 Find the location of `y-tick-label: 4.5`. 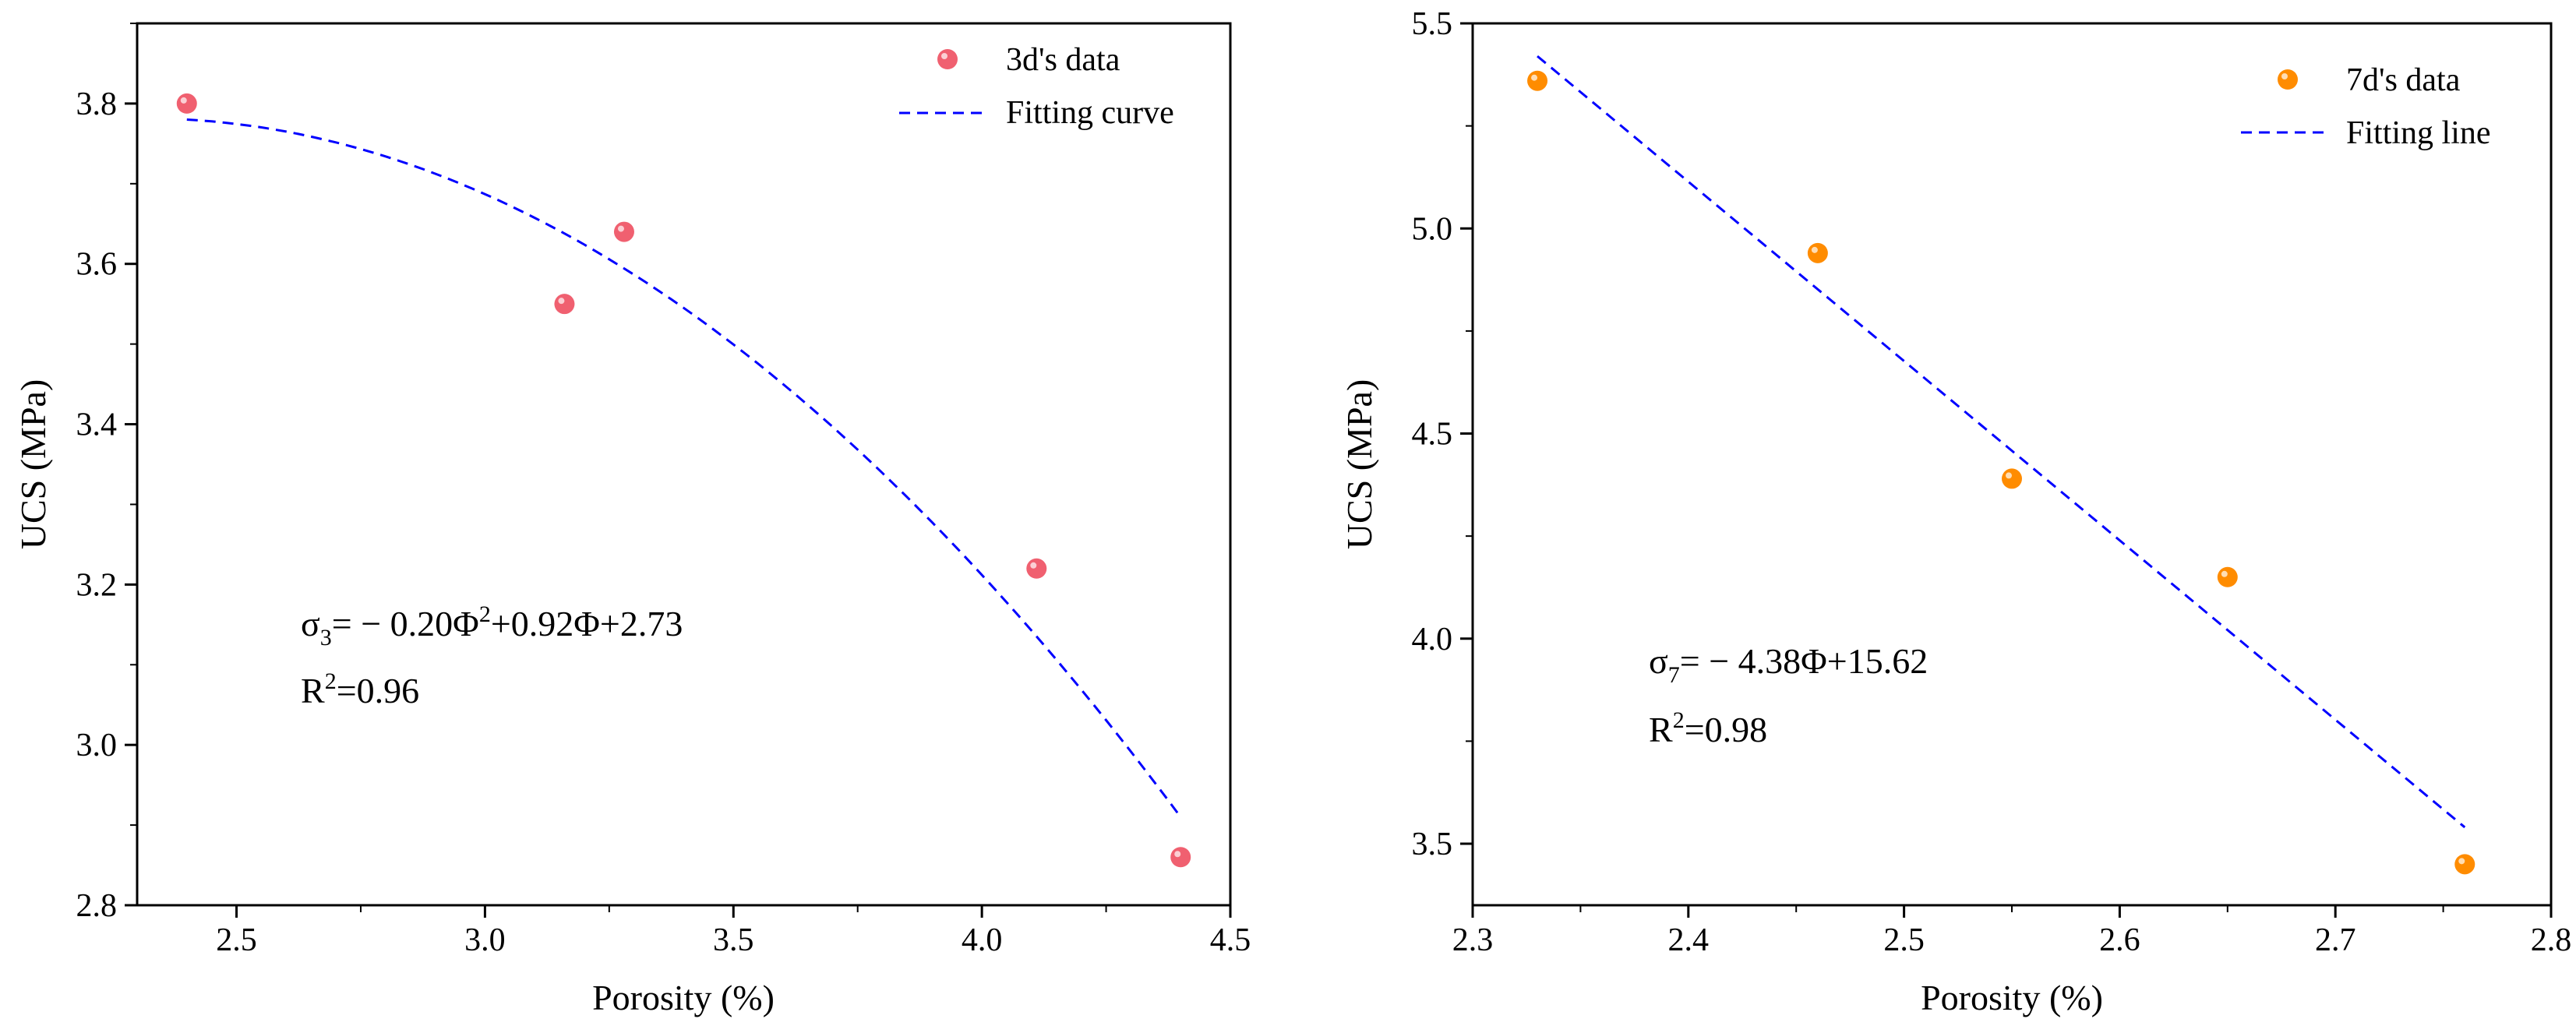

y-tick-label: 4.5 is located at coordinates (1432, 435).